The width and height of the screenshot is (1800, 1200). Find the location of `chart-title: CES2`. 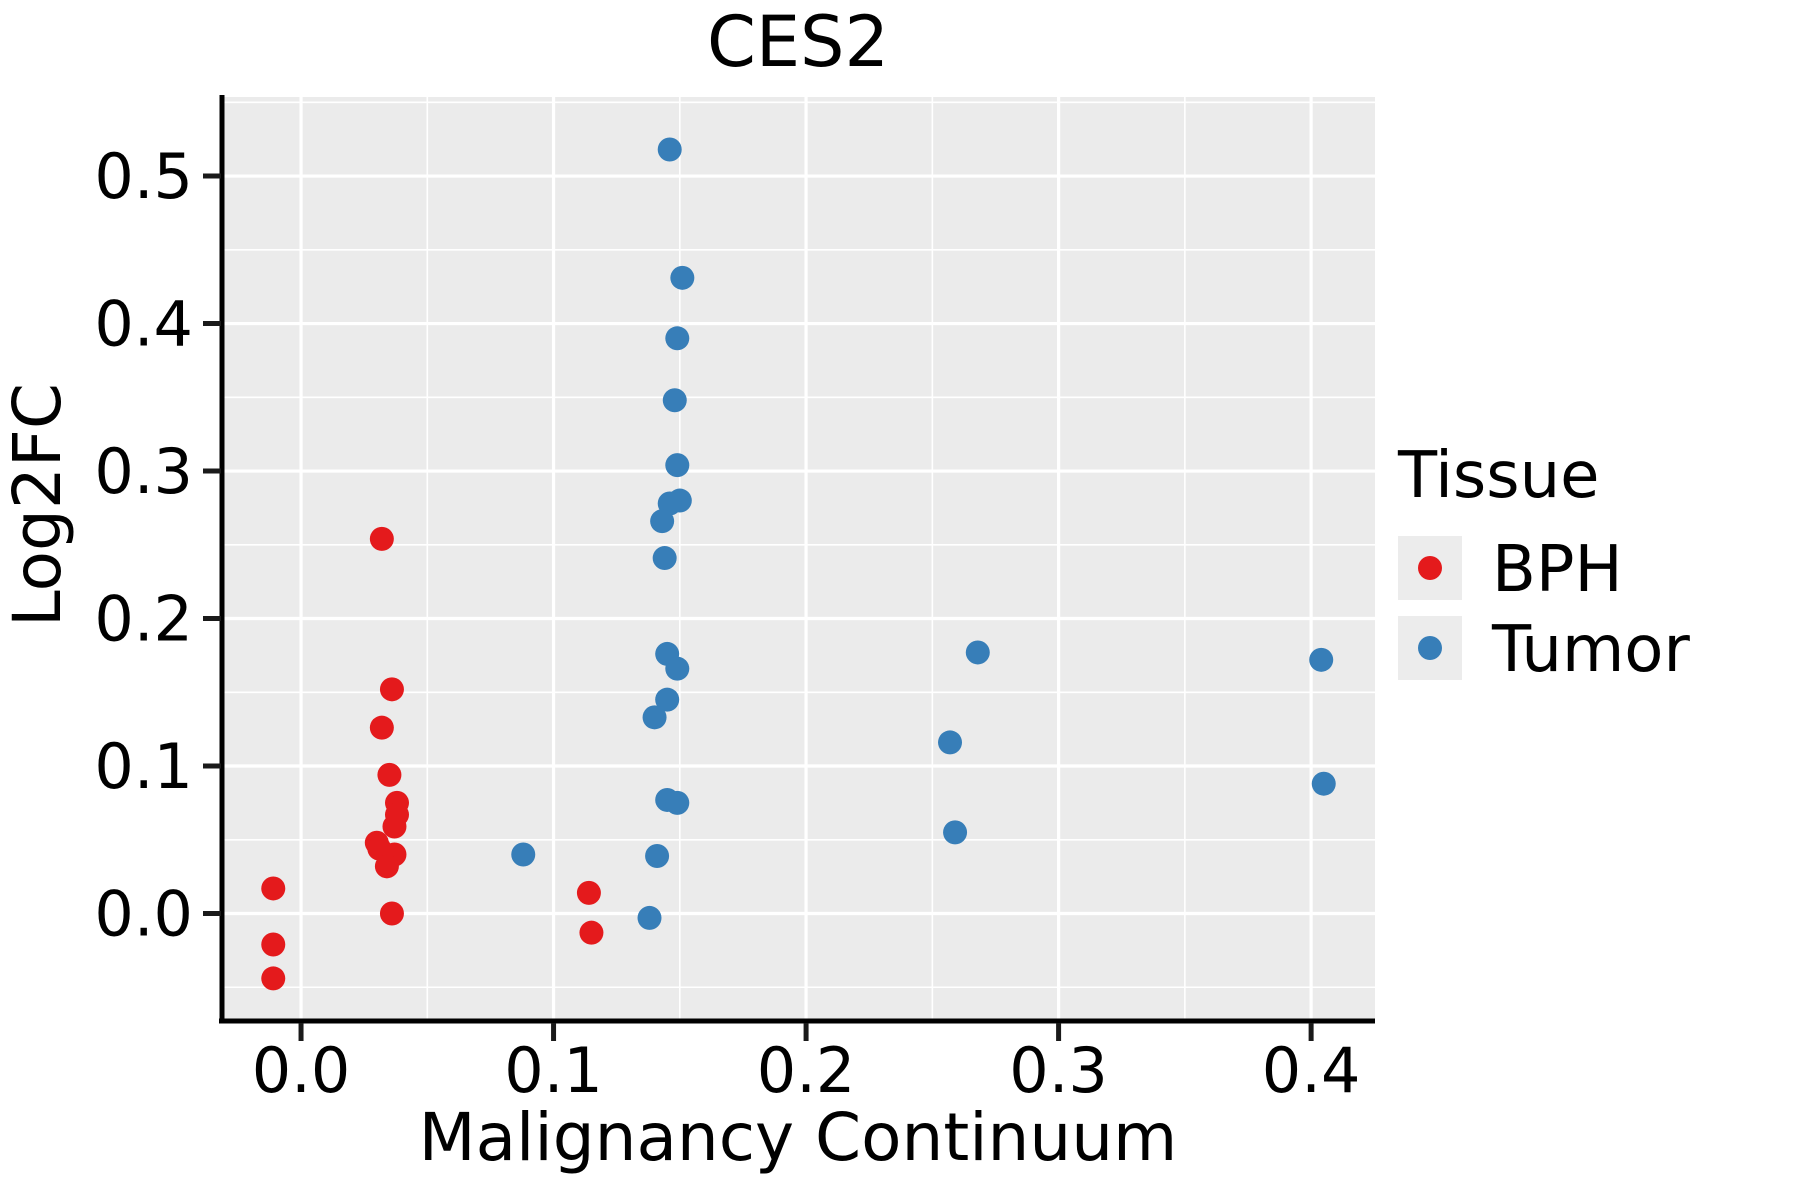

chart-title: CES2 is located at coordinates (798, 42).